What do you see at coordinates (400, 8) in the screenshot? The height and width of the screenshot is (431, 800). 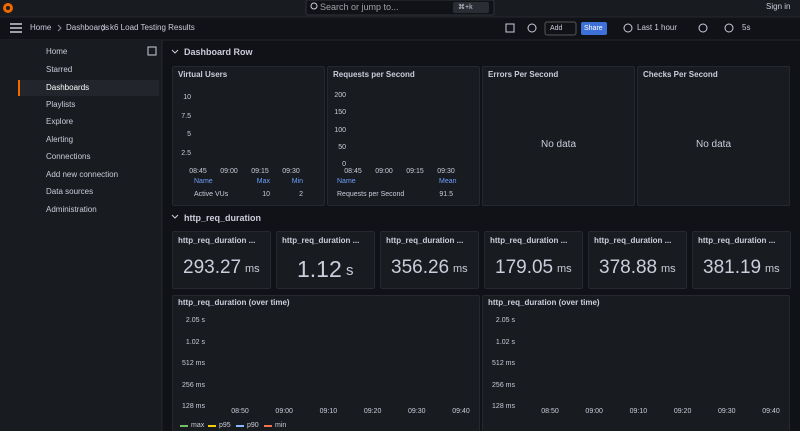 I see `search-box` at bounding box center [400, 8].